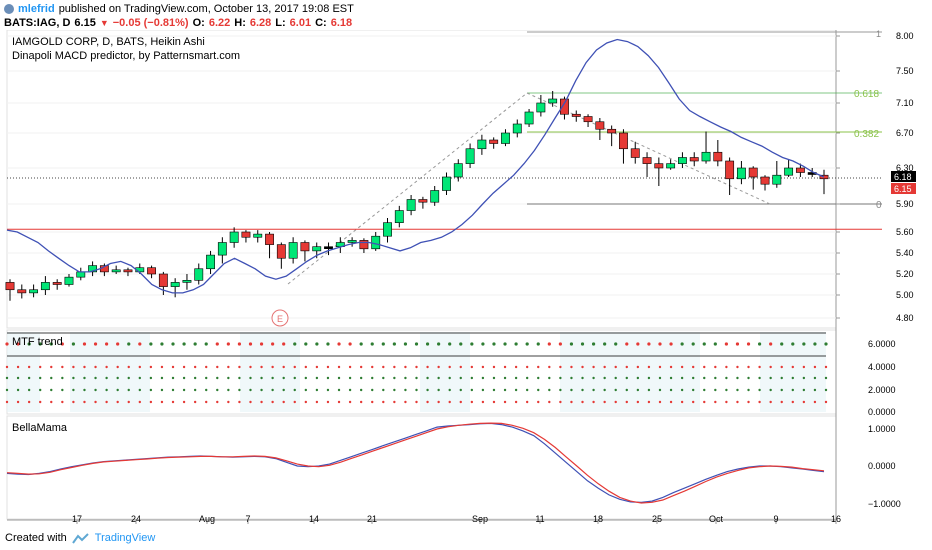 This screenshot has height=550, width=932. I want to click on user-avatar, so click(9, 8).